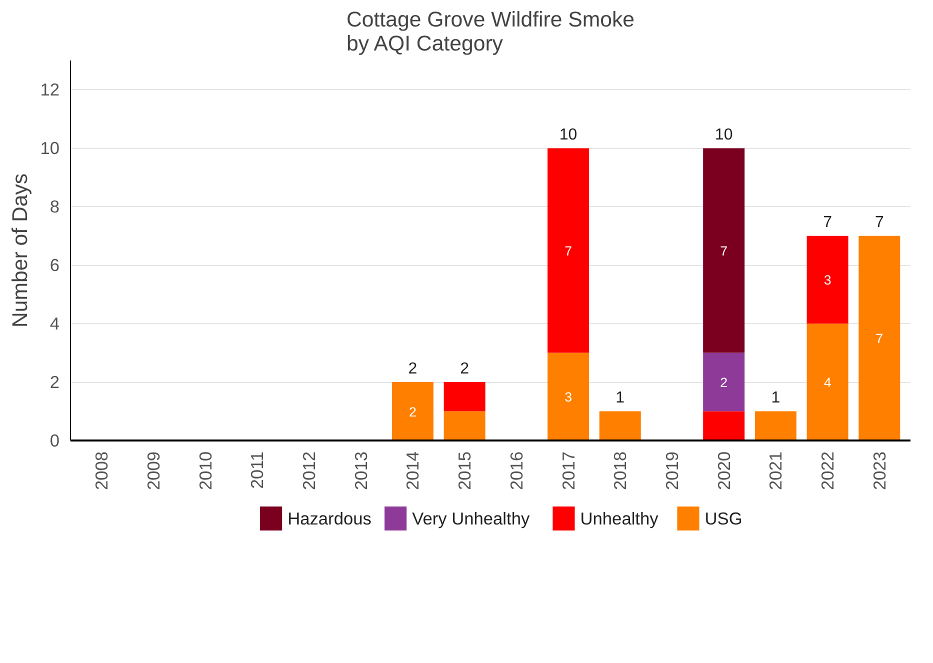 This screenshot has height=663, width=933. What do you see at coordinates (153, 470) in the screenshot?
I see `x-tick-label: 2009` at bounding box center [153, 470].